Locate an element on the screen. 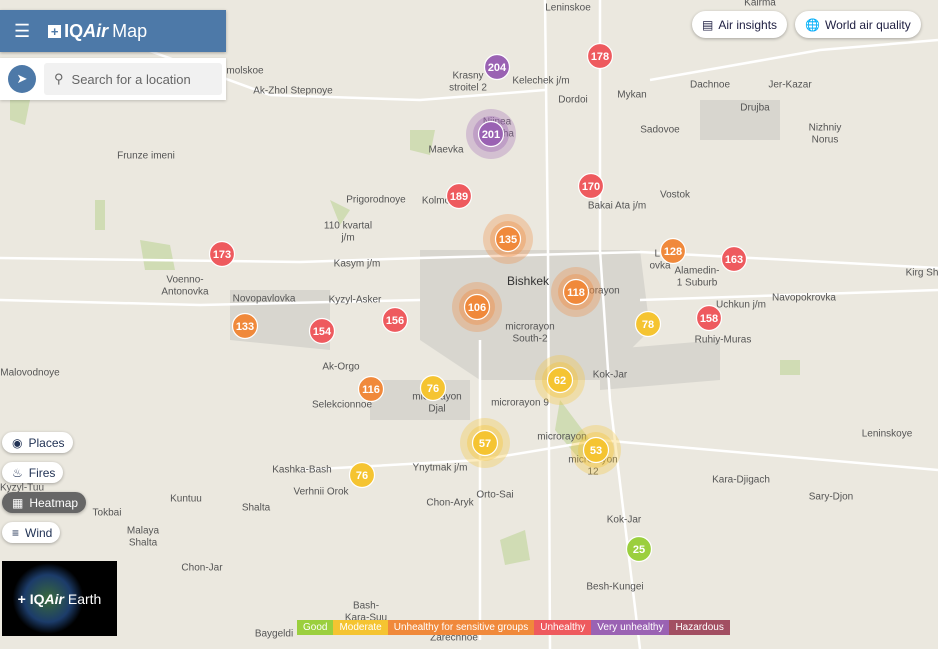  place-label: Ruhiy-Muras is located at coordinates (723, 340).